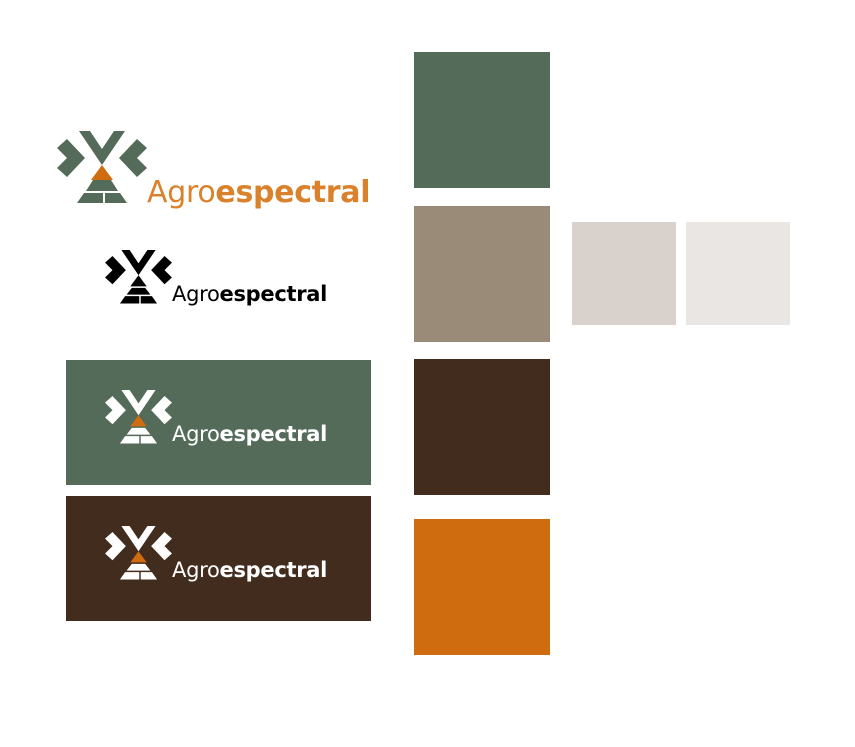 The width and height of the screenshot is (855, 747). I want to click on swatch-green, so click(482, 120).